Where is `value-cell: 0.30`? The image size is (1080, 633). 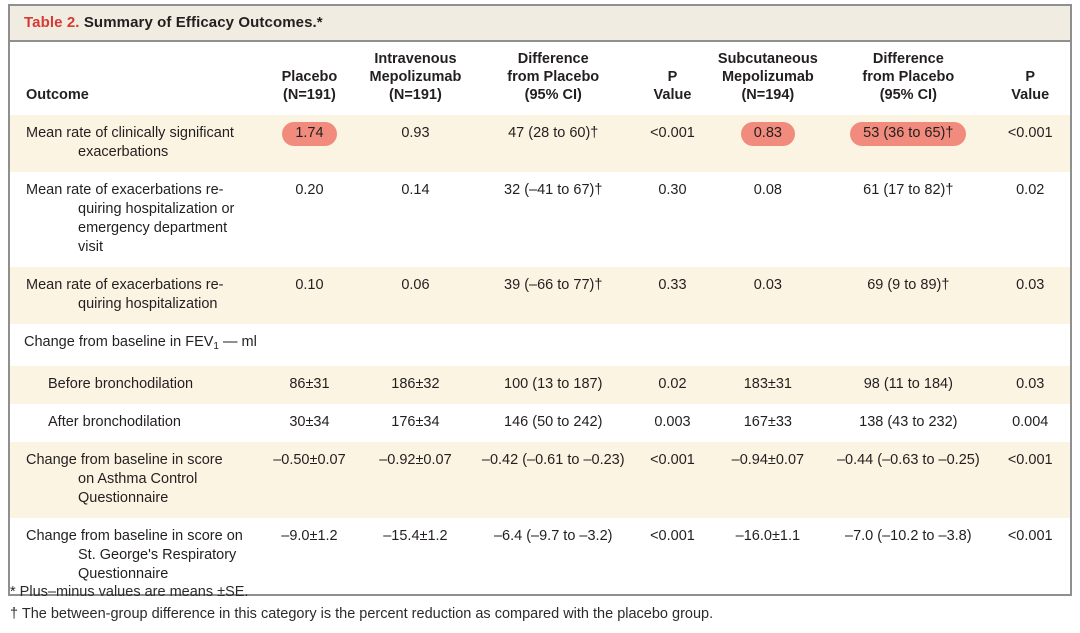
value-cell: 0.30 is located at coordinates (672, 190).